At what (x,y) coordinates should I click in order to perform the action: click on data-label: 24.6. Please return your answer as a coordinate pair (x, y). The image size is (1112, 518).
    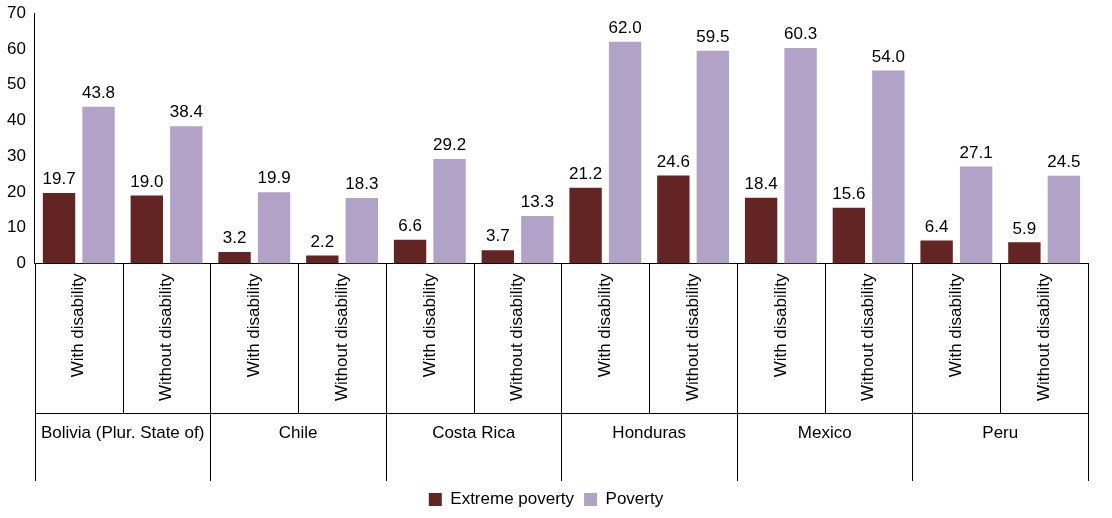
    Looking at the image, I should click on (673, 161).